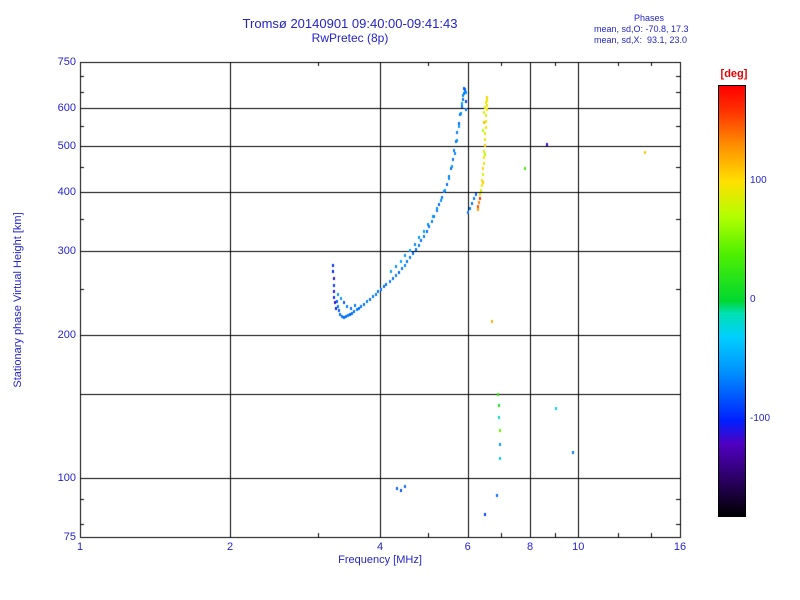 The height and width of the screenshot is (600, 800). I want to click on x-tick-label: 10, so click(578, 547).